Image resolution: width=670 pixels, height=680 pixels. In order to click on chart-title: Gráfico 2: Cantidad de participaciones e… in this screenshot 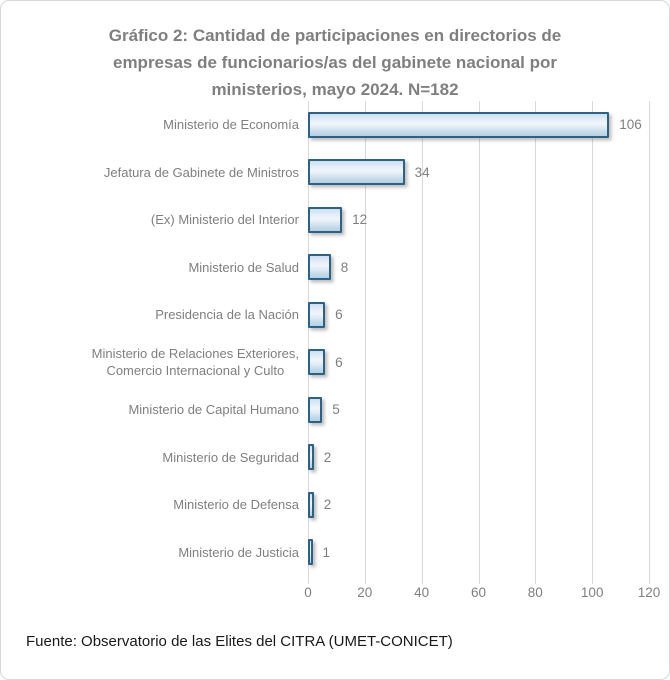, I will do `click(335, 62)`.